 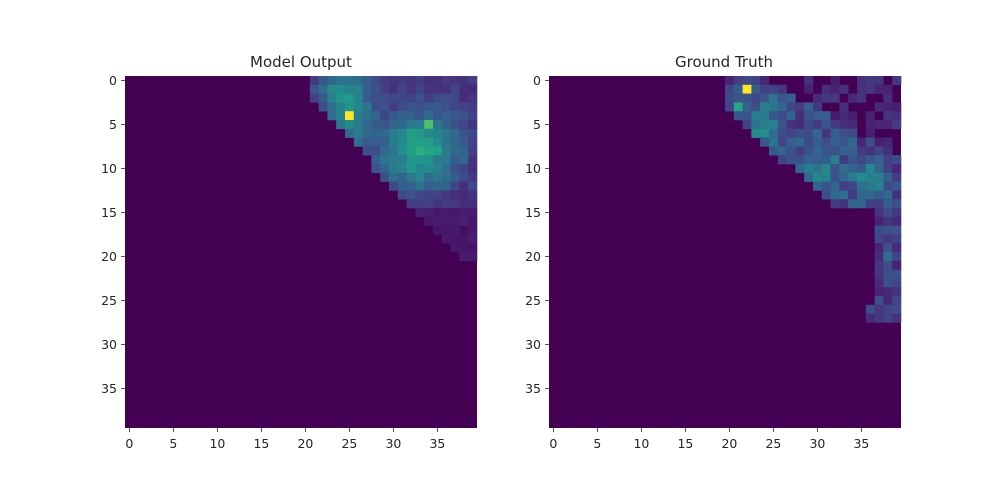 What do you see at coordinates (724, 62) in the screenshot?
I see `chart-title-ground-truth: Ground Truth` at bounding box center [724, 62].